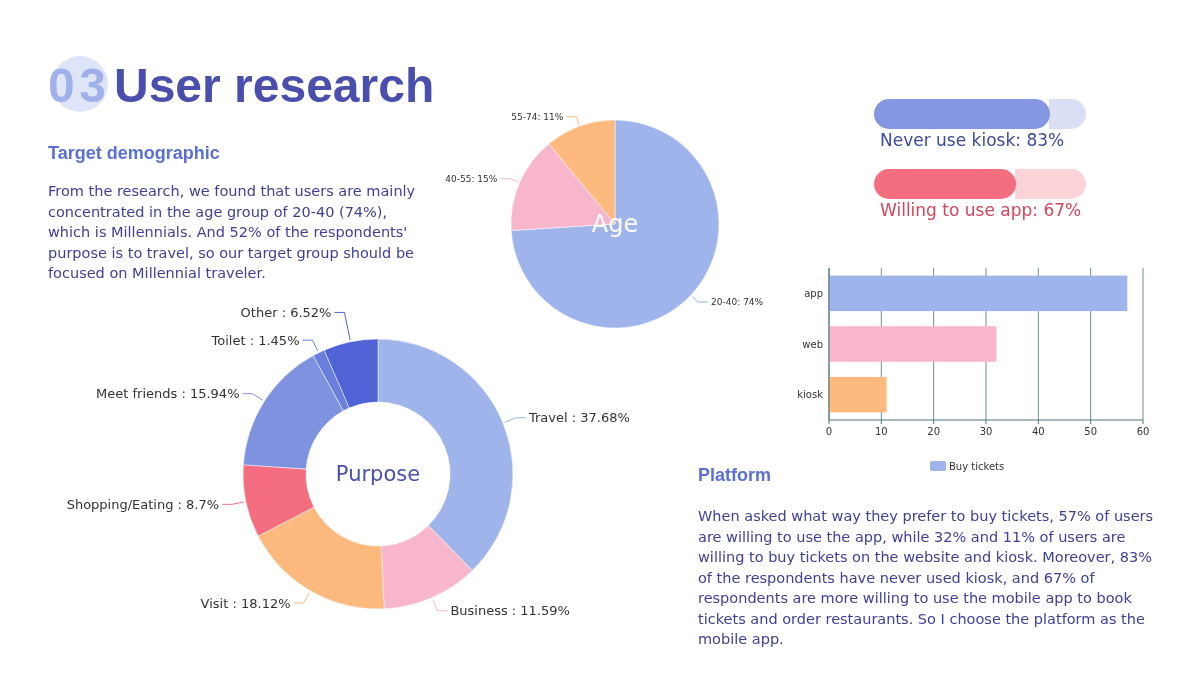 The width and height of the screenshot is (1200, 675). I want to click on x-tick-label: 50, so click(1091, 431).